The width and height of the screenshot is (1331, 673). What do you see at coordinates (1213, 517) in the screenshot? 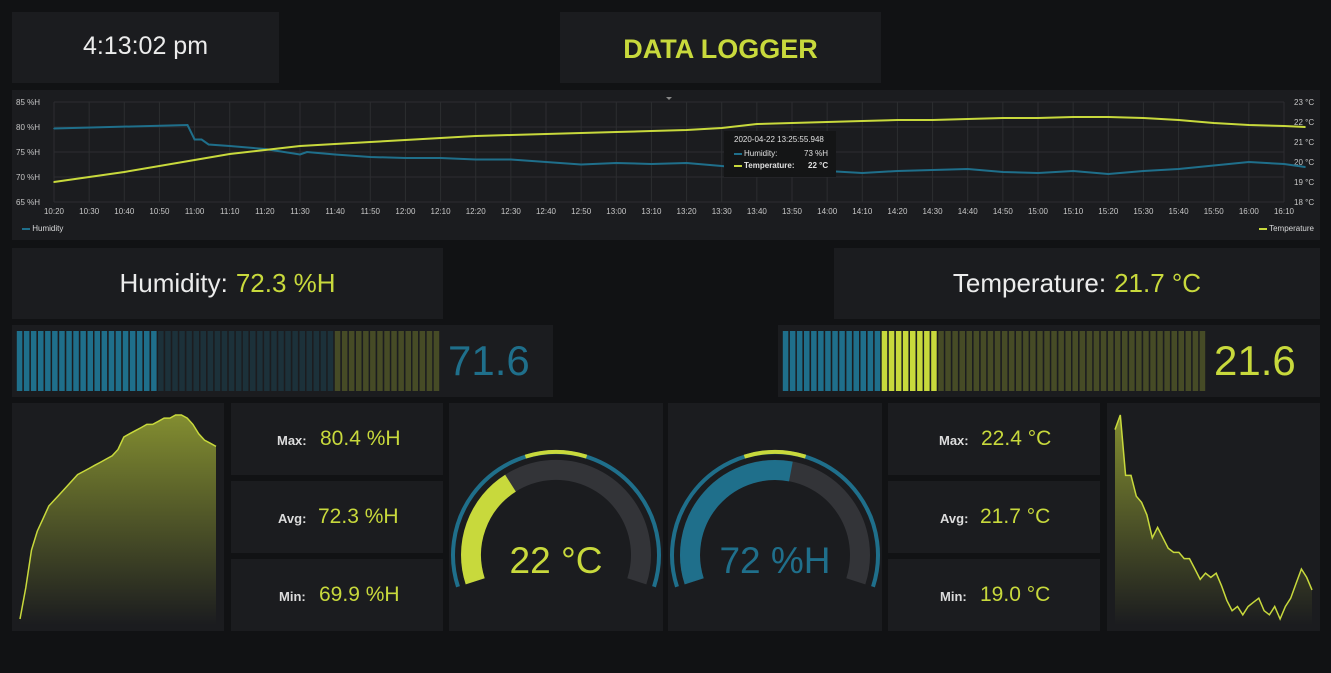
I see `humidity-sparkline-panel` at bounding box center [1213, 517].